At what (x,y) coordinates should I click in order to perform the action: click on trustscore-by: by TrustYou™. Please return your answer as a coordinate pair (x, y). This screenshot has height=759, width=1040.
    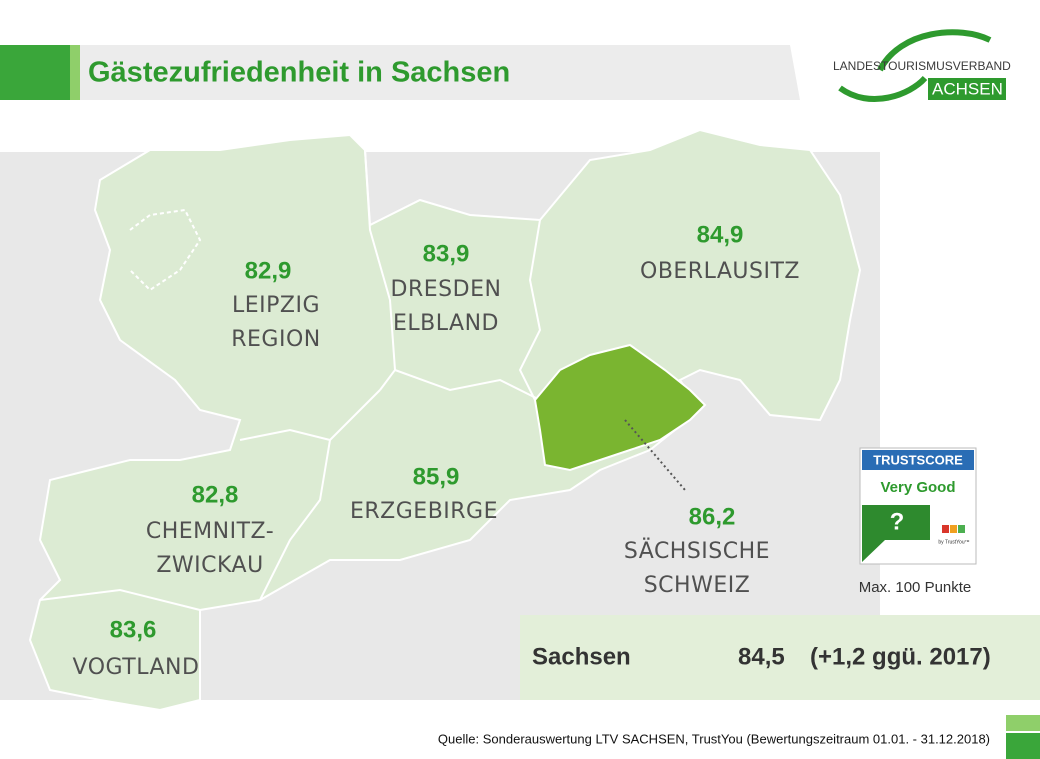
    Looking at the image, I should click on (953, 542).